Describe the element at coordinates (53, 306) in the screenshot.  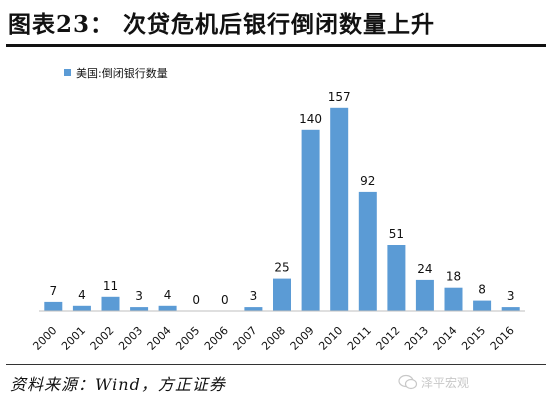
I see `bar-2000` at that location.